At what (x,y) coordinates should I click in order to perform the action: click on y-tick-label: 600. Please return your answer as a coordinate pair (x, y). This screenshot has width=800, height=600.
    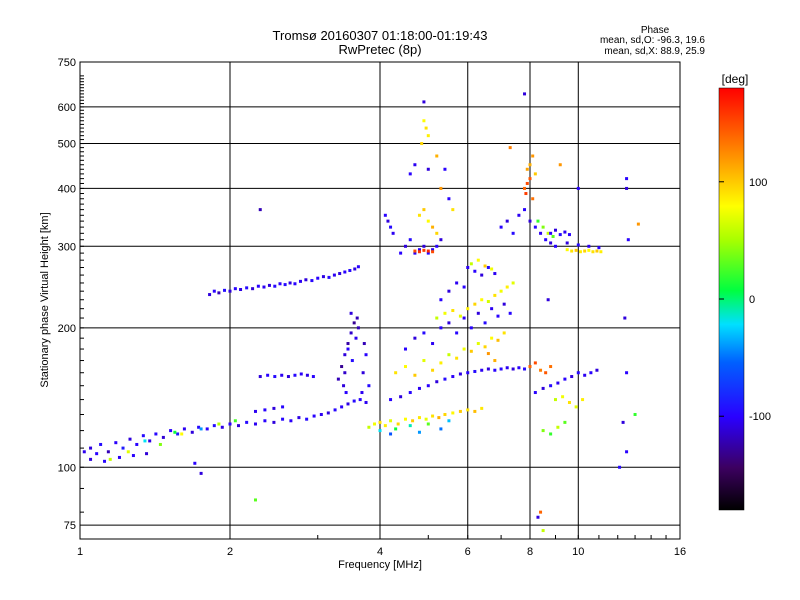
    Looking at the image, I should click on (67, 108).